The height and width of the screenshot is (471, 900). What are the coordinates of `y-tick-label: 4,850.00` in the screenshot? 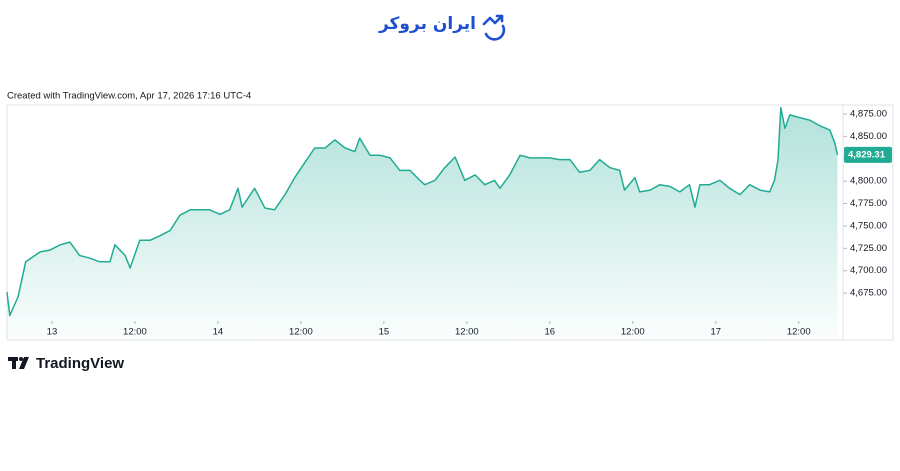 It's located at (868, 136).